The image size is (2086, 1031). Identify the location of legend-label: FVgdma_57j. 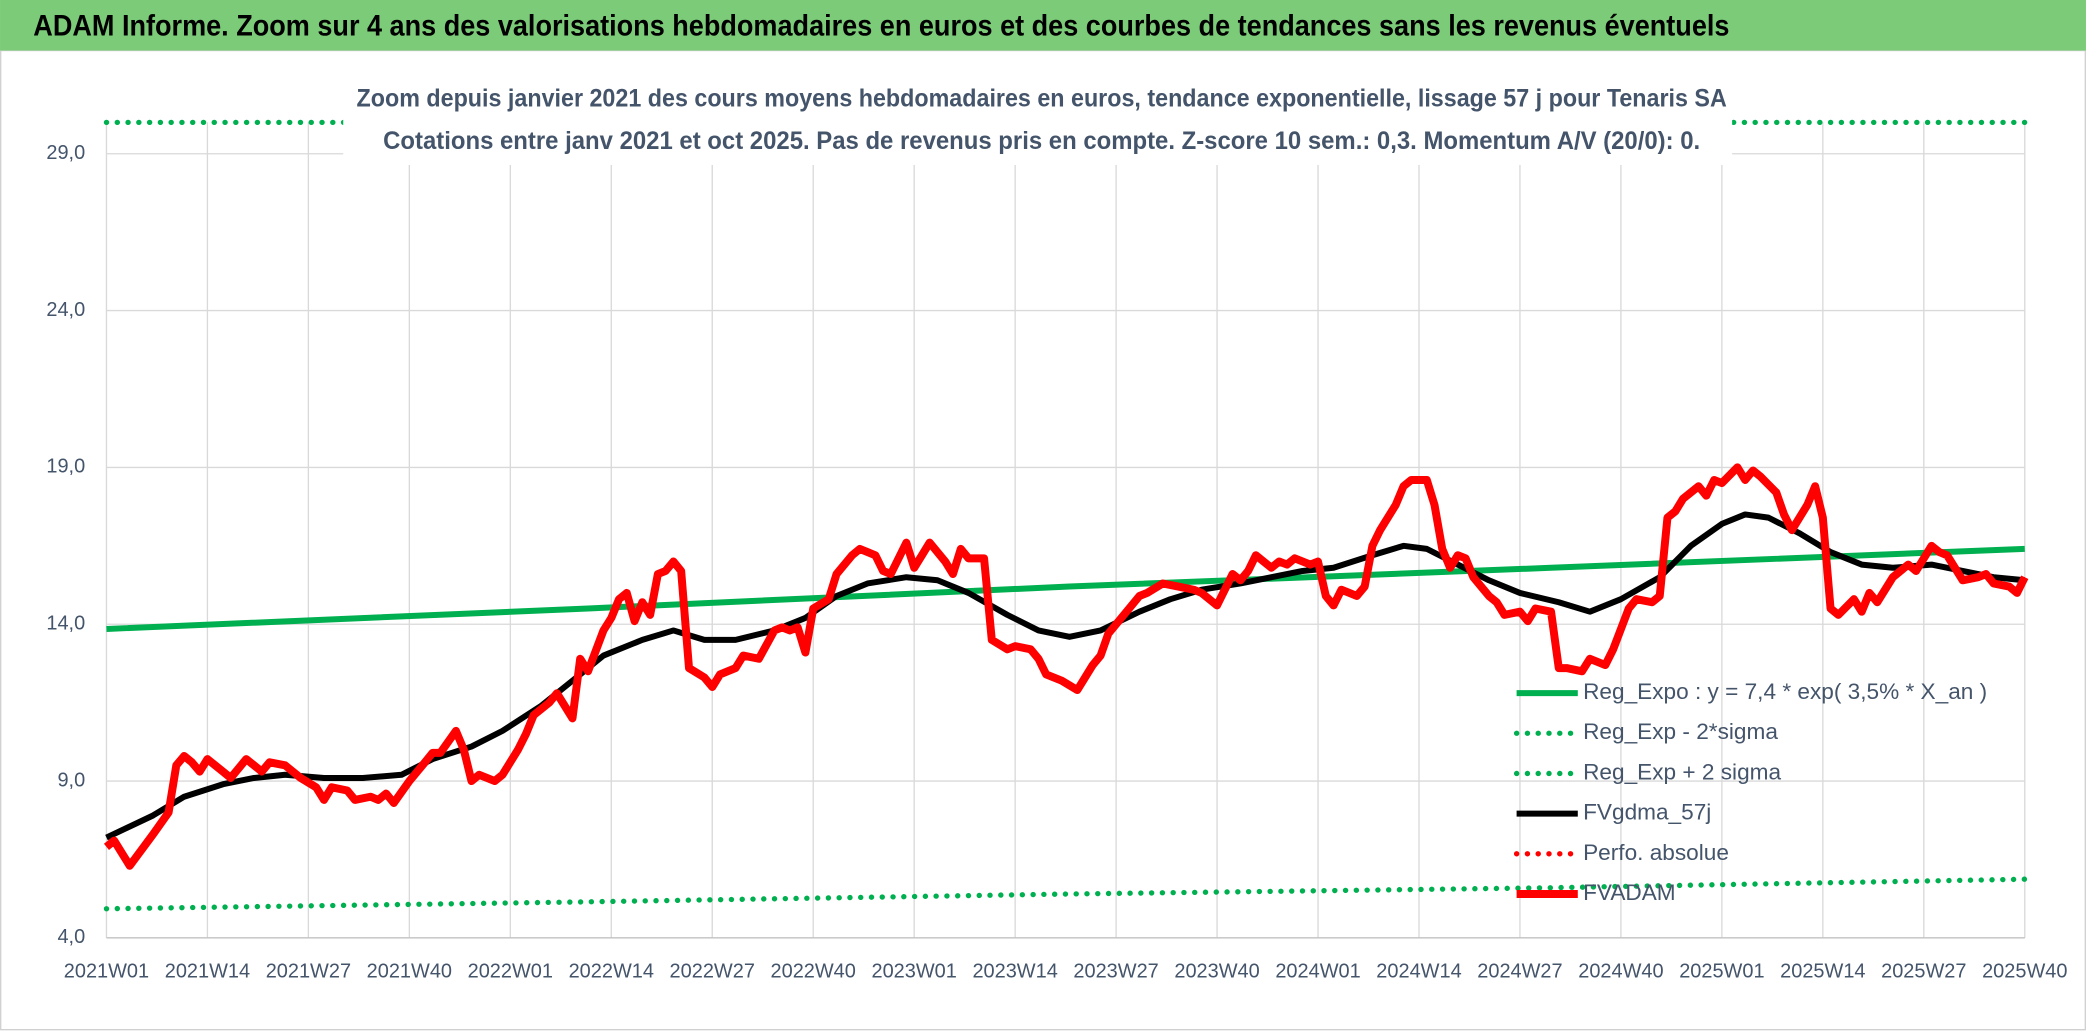
(1647, 812).